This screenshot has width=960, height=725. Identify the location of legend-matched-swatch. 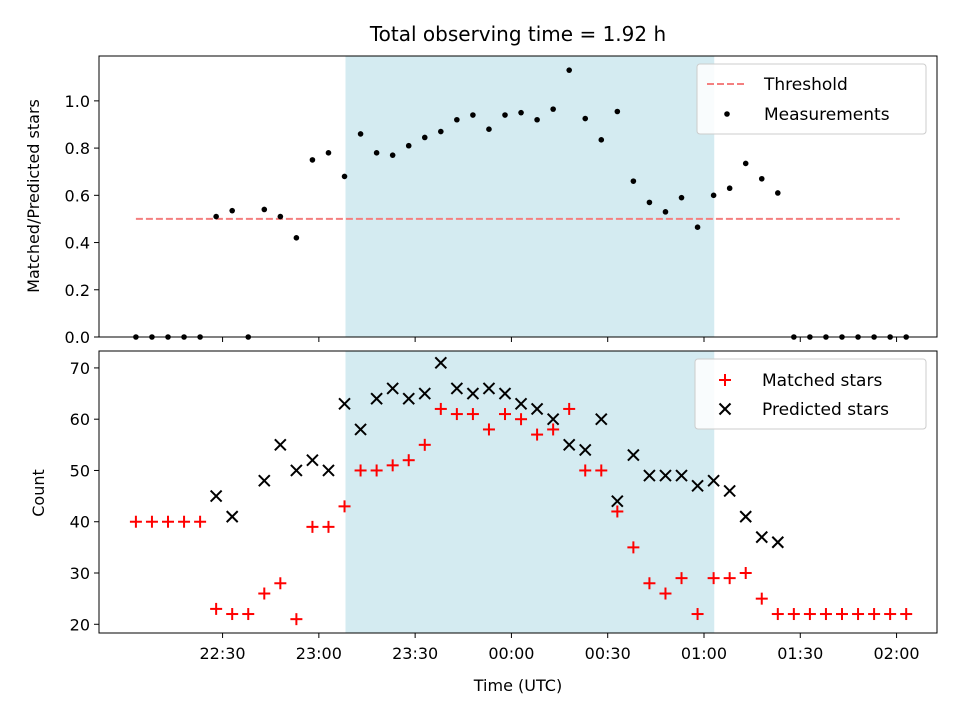
(725, 380).